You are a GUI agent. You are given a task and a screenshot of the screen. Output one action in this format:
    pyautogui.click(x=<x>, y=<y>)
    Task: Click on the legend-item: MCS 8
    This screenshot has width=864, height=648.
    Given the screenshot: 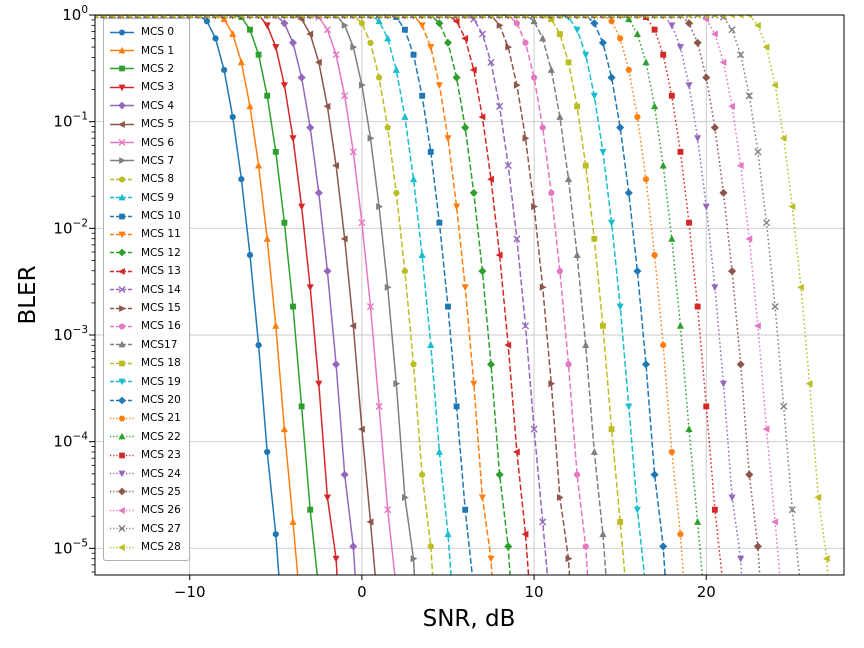 What is the action you would take?
    pyautogui.click(x=145, y=179)
    